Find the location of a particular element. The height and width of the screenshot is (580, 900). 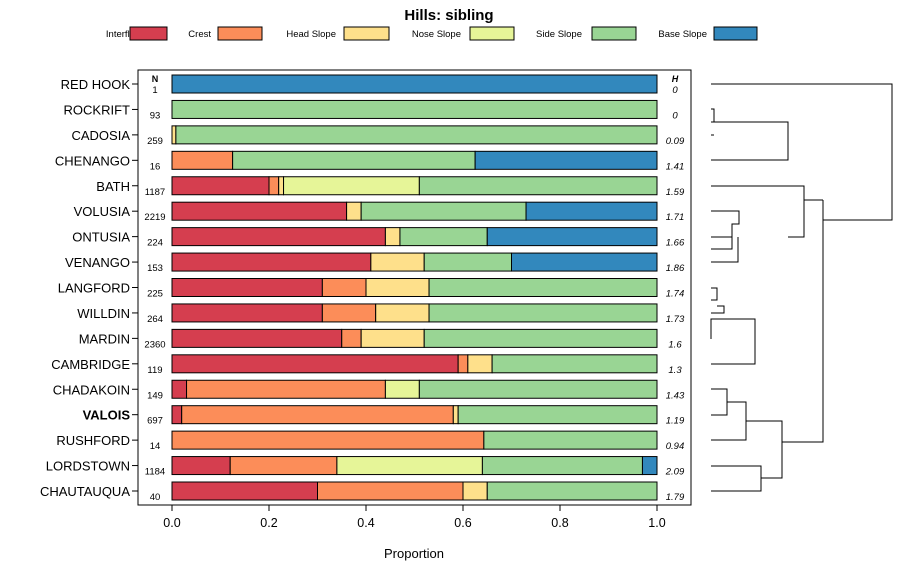

legend-swatch-nose-slope is located at coordinates (492, 33).